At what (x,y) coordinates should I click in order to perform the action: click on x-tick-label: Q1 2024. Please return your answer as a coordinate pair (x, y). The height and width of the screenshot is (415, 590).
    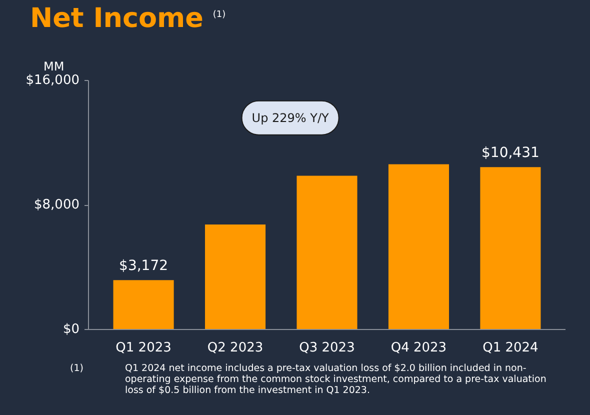
    Looking at the image, I should click on (510, 348).